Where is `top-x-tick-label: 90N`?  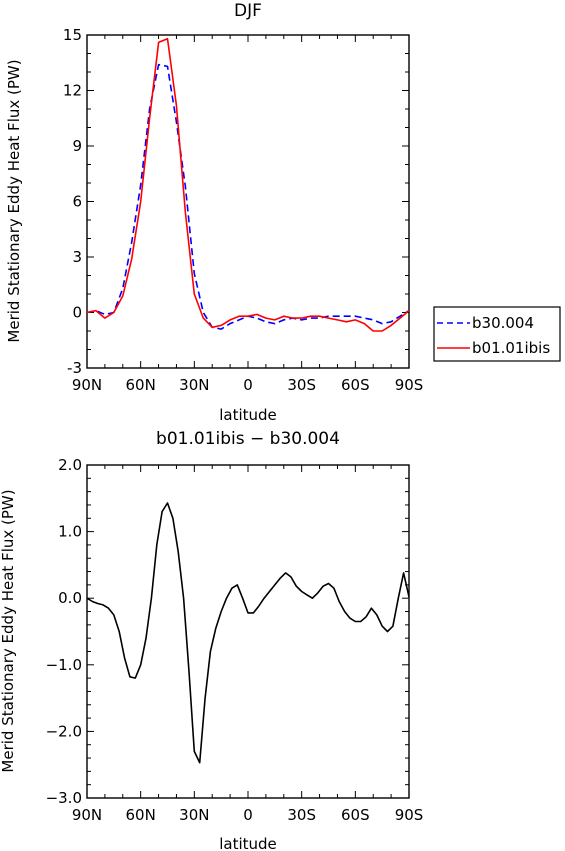 top-x-tick-label: 90N is located at coordinates (87, 385).